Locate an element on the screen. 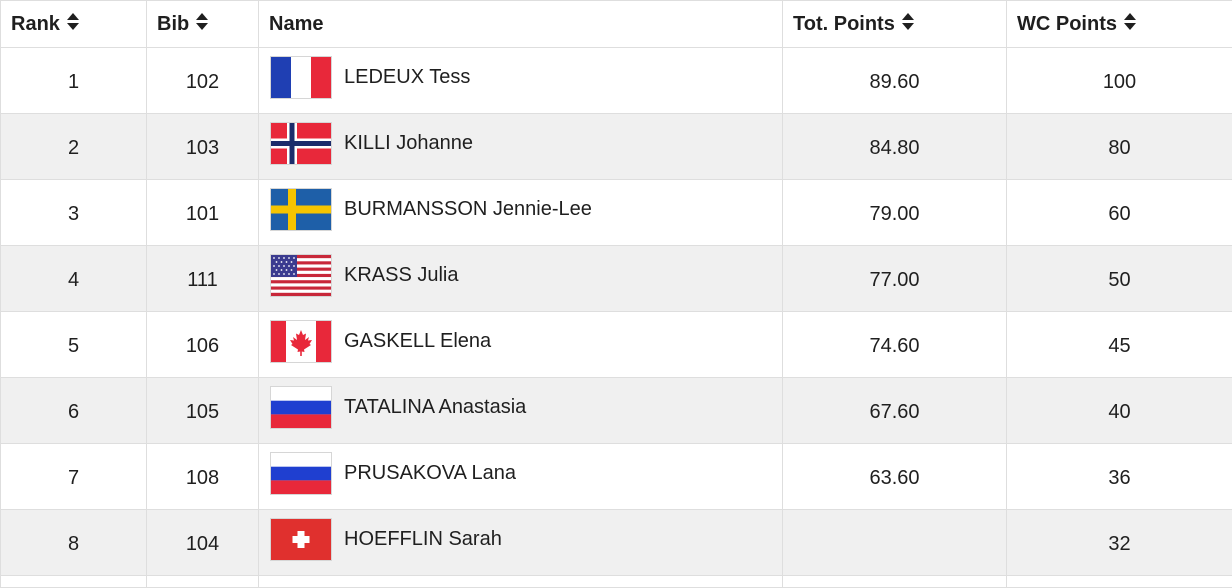 This screenshot has height=588, width=1232. athlete-name: BURMANSSON Jennie-Lee is located at coordinates (468, 209).